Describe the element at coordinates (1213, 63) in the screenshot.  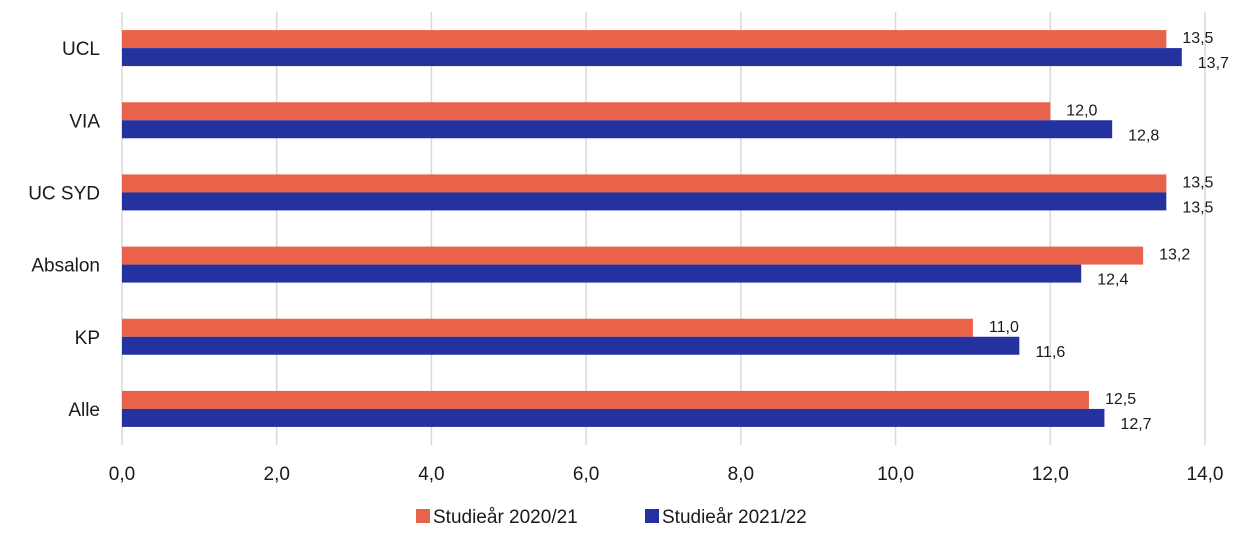
I see `data-label: 13,7` at that location.